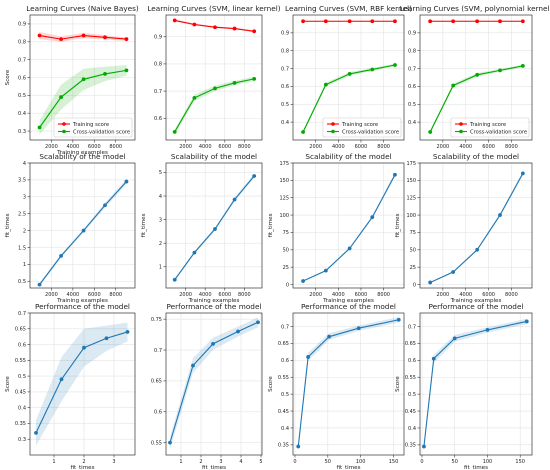  What do you see at coordinates (284, 199) in the screenshot?
I see `y-tick-label: 125` at bounding box center [284, 199].